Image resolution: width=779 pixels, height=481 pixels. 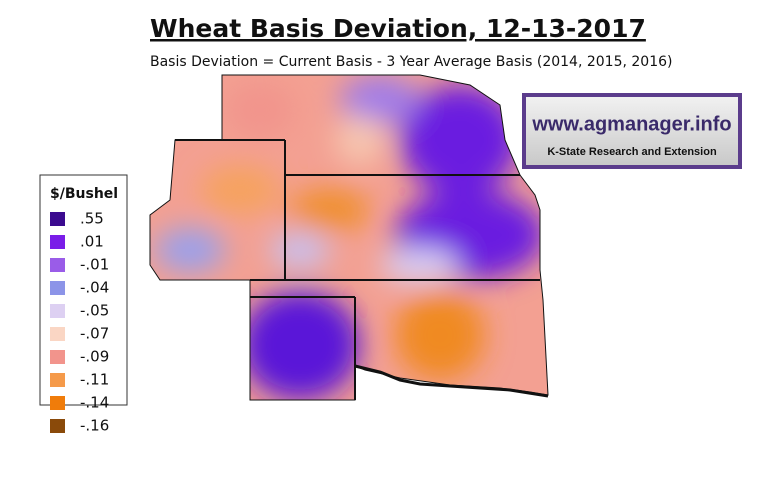 I want to click on legend-label: -.05, so click(x=94, y=311).